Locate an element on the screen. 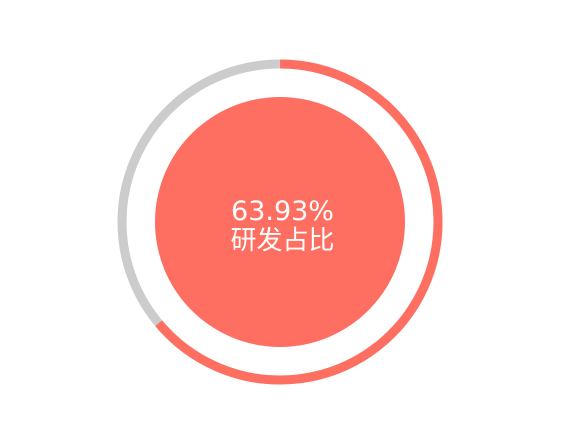 Image resolution: width=565 pixels, height=445 pixels. center-caption: 研发占比 is located at coordinates (282, 241).